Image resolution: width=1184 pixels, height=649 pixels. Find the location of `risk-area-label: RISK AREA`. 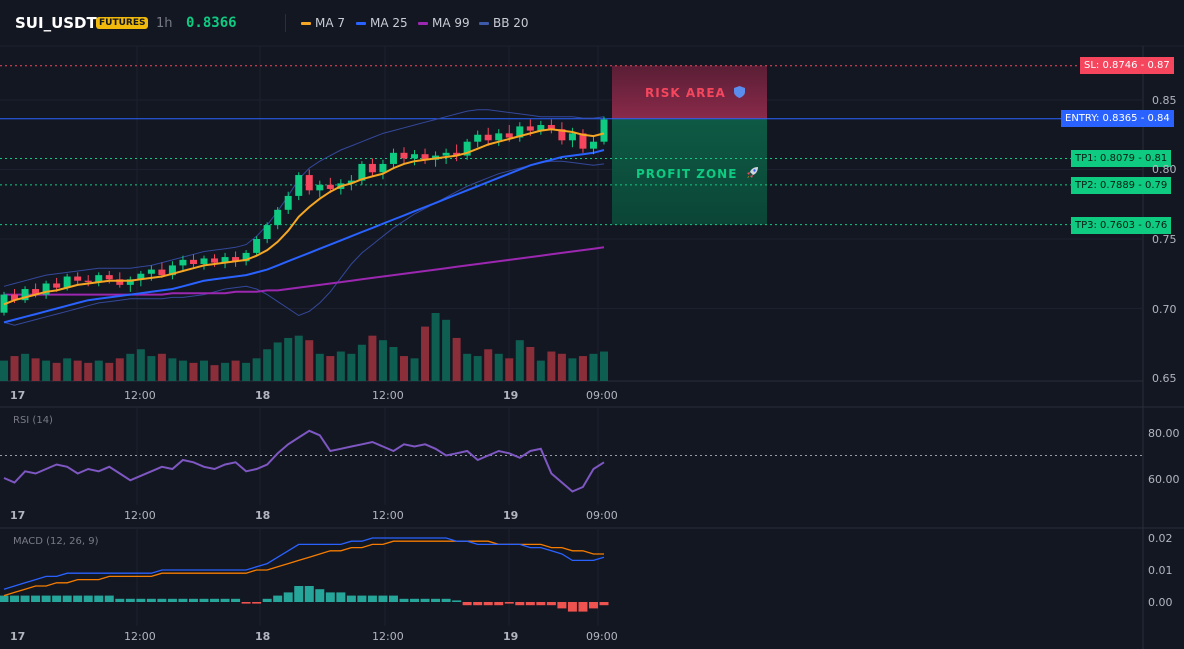

risk-area-label: RISK AREA is located at coordinates (695, 93).